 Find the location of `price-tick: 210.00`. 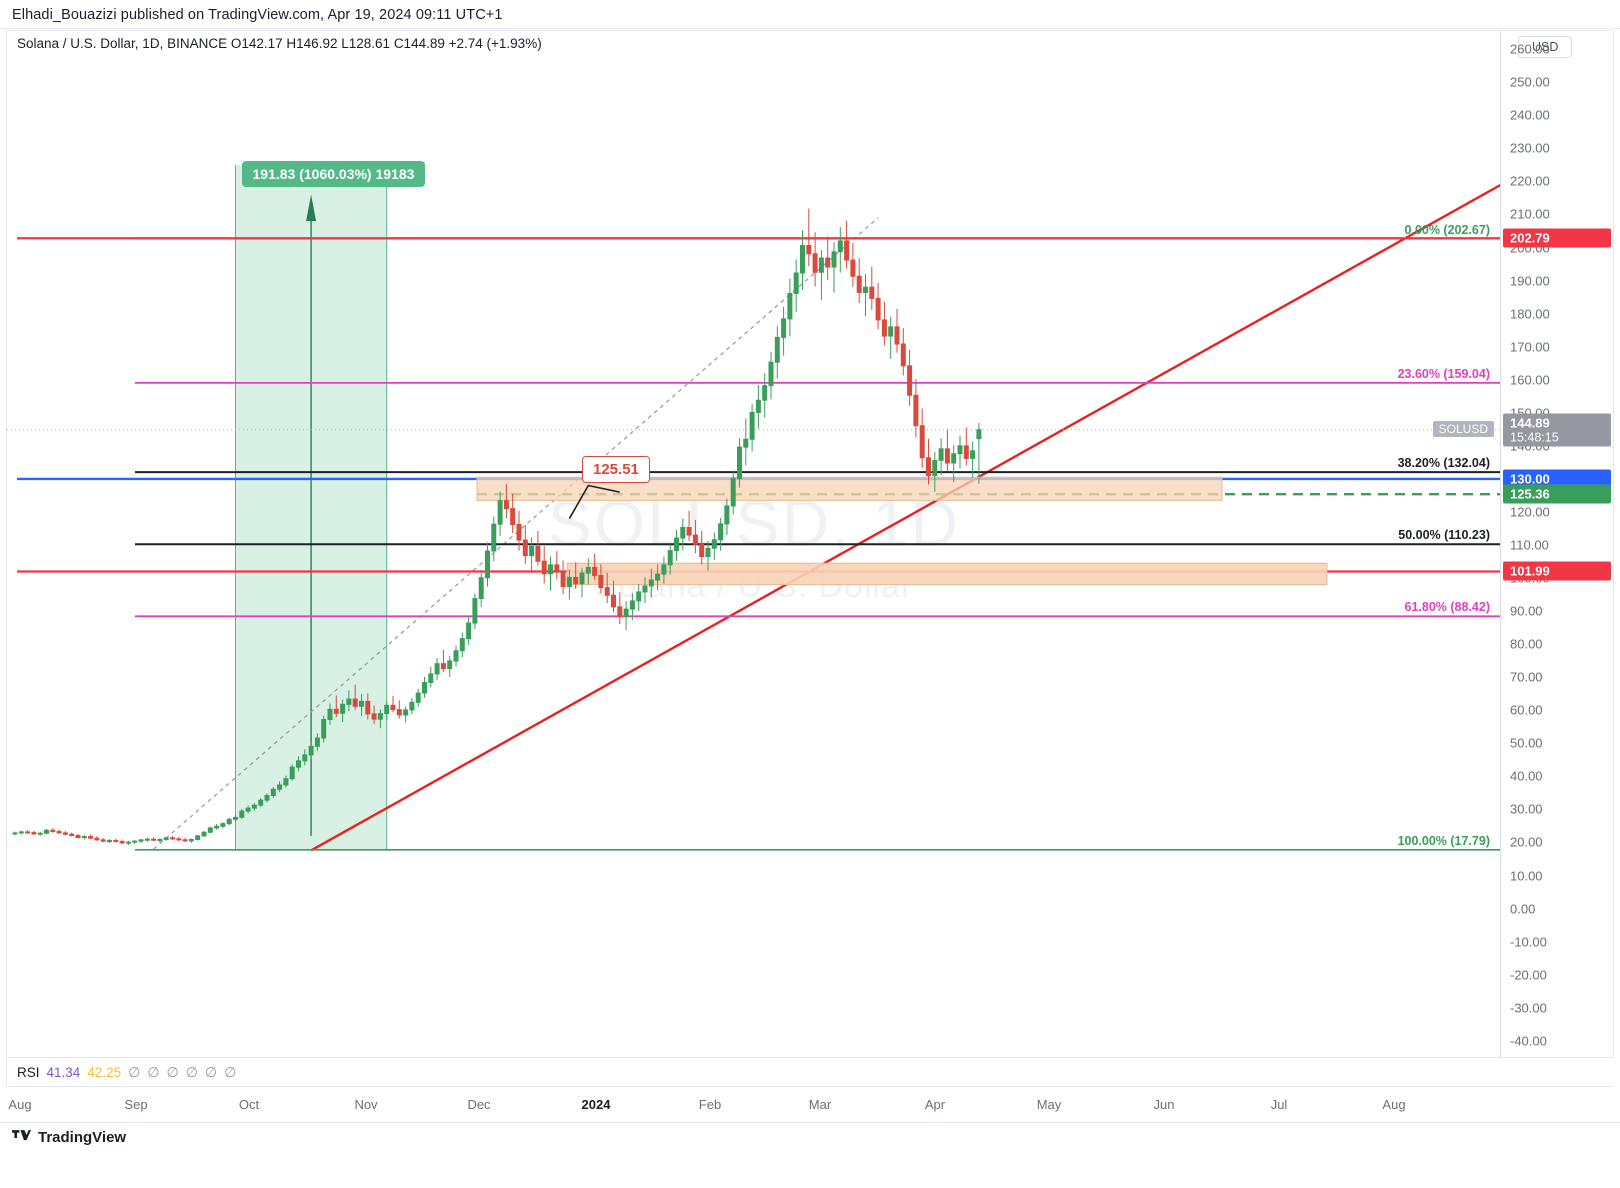

price-tick: 210.00 is located at coordinates (1530, 214).